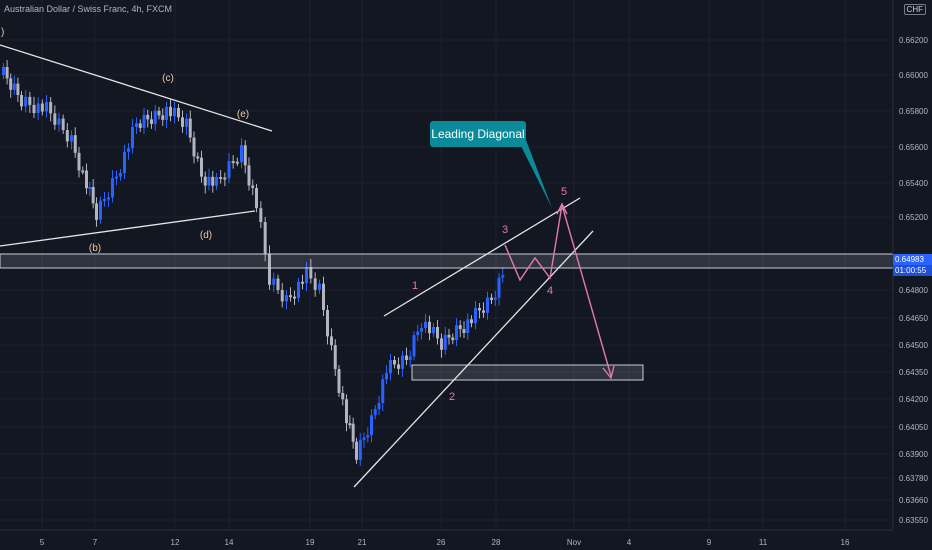 This screenshot has height=550, width=932. I want to click on triangle-wave-label: (b), so click(95, 248).